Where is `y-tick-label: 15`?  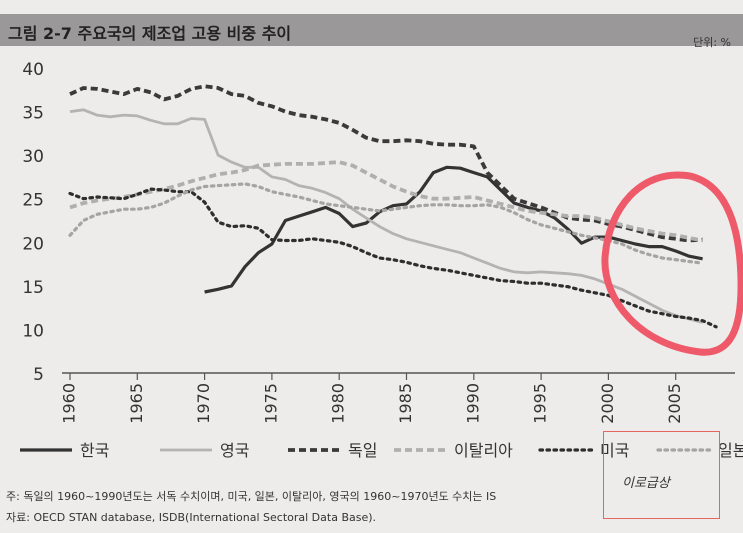
y-tick-label: 15 is located at coordinates (33, 288).